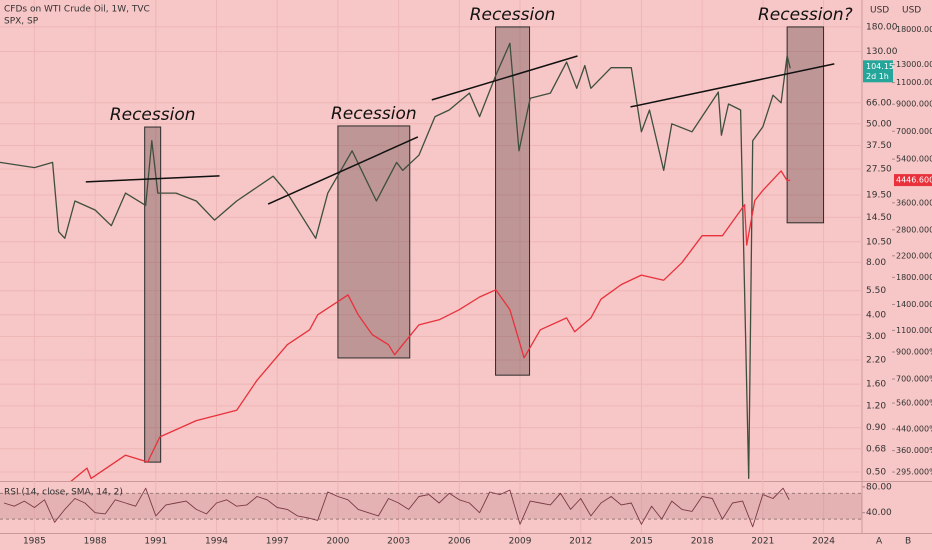 The image size is (932, 550). I want to click on y-tick-label: 19.50, so click(879, 195).